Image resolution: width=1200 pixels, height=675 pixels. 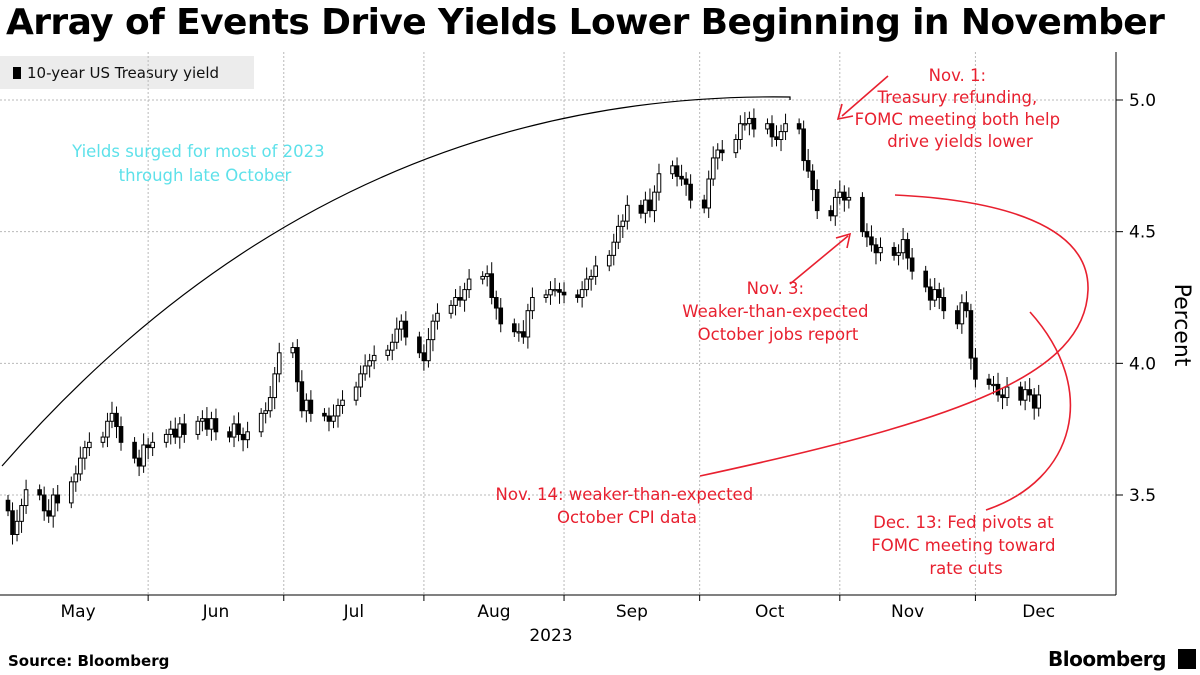 I want to click on legend: 10-year US Treasury yield, so click(x=127, y=72).